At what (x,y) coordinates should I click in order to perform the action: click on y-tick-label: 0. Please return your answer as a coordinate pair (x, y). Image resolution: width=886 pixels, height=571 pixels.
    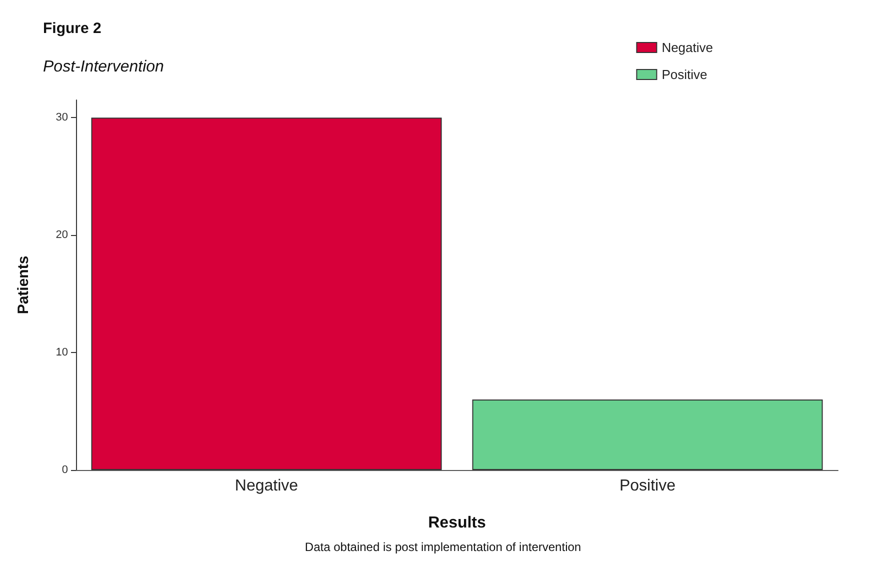
    Looking at the image, I should click on (65, 470).